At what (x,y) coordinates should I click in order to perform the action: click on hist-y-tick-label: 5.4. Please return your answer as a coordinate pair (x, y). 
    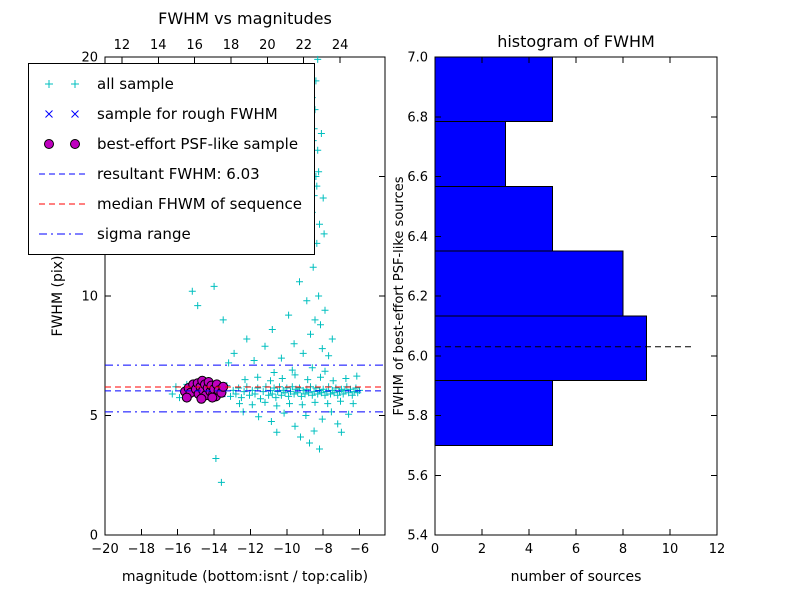
    Looking at the image, I should click on (417, 536).